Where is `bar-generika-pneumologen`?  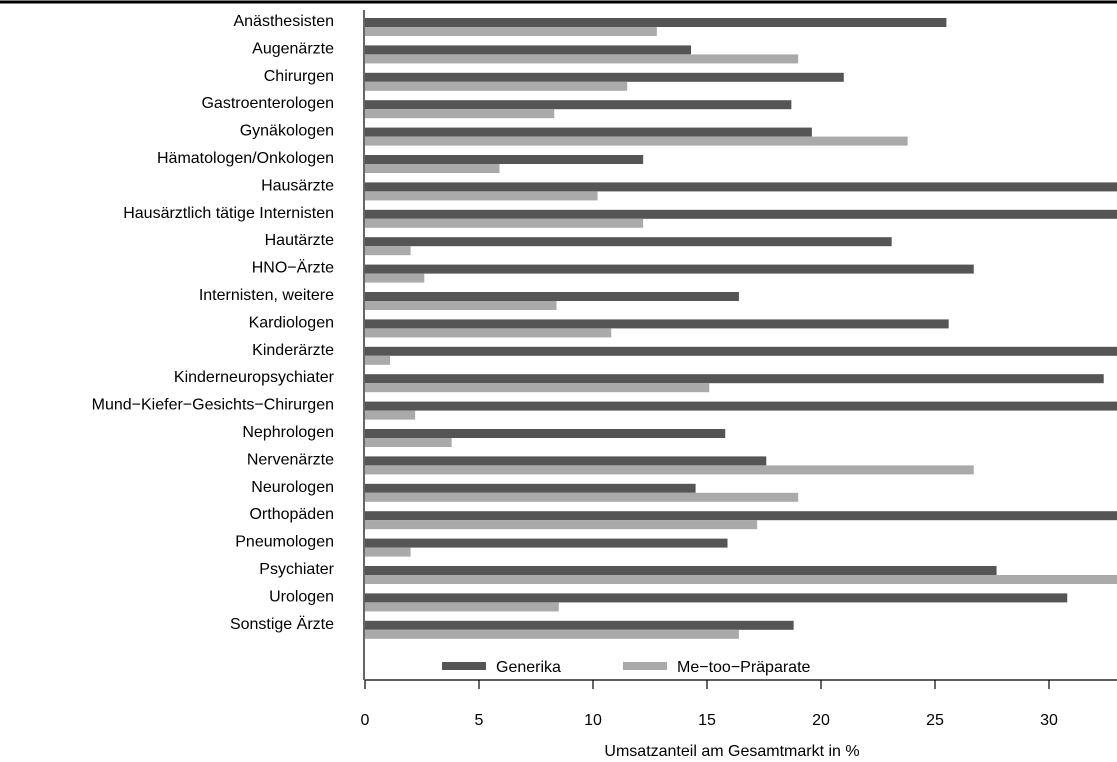 bar-generika-pneumologen is located at coordinates (546, 543).